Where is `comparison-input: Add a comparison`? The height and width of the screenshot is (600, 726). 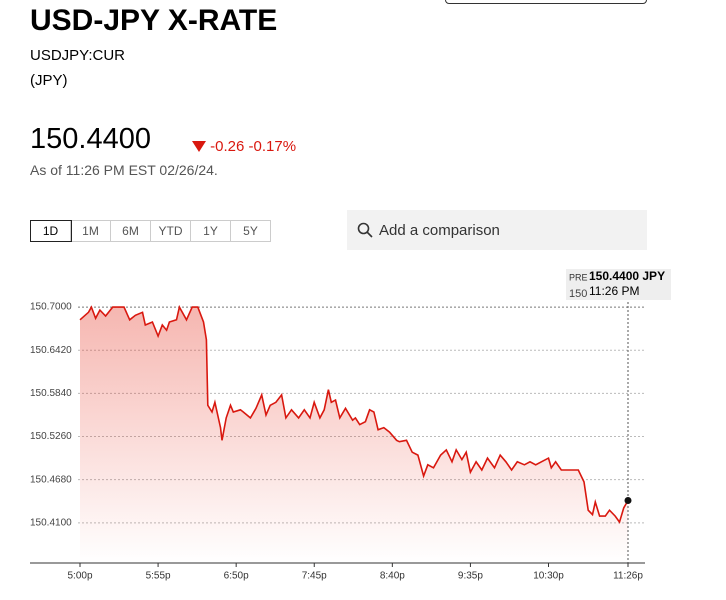
comparison-input: Add a comparison is located at coordinates (497, 230).